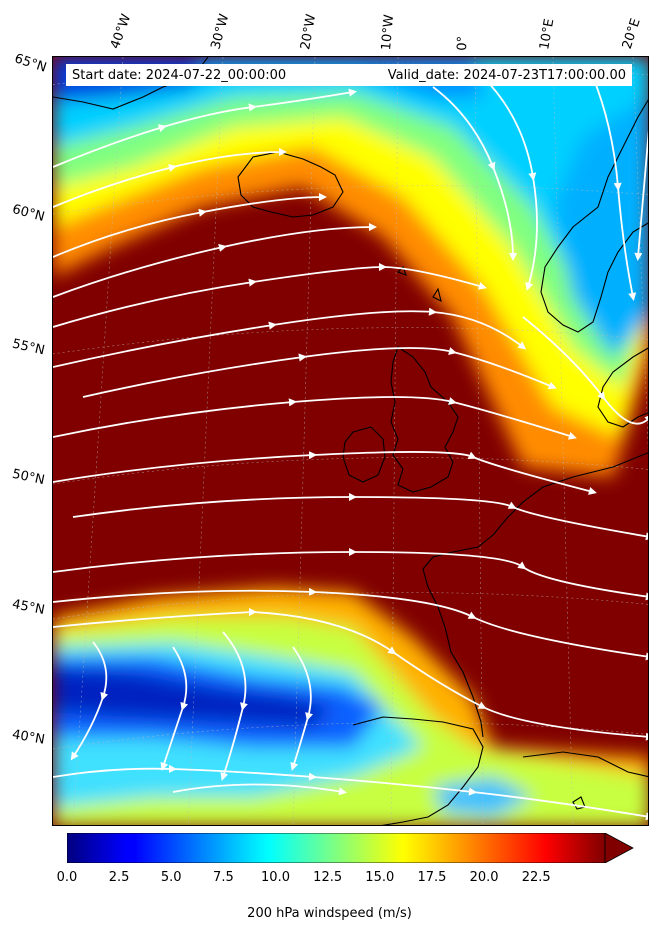  What do you see at coordinates (329, 913) in the screenshot?
I see `colorbar-title: 200 hPa windspeed (m/s)` at bounding box center [329, 913].